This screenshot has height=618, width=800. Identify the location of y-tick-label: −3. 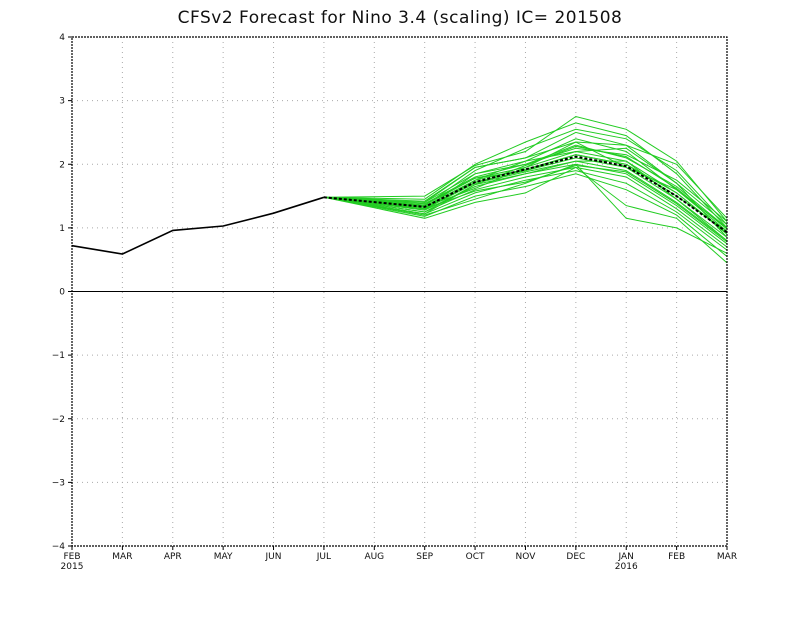
(58, 483).